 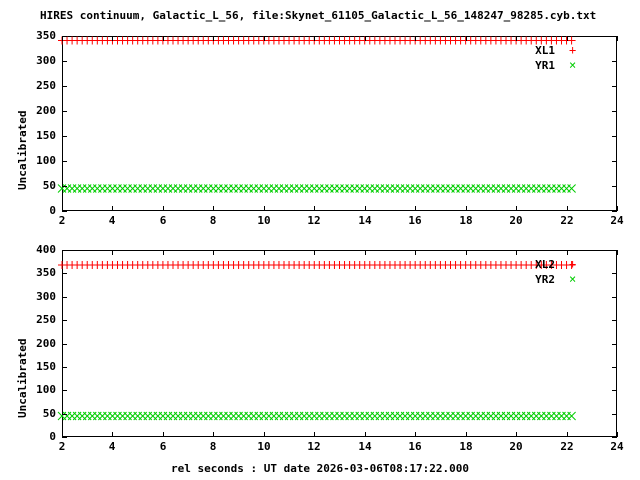 I want to click on x-tick-label: 2, so click(x=62, y=220).